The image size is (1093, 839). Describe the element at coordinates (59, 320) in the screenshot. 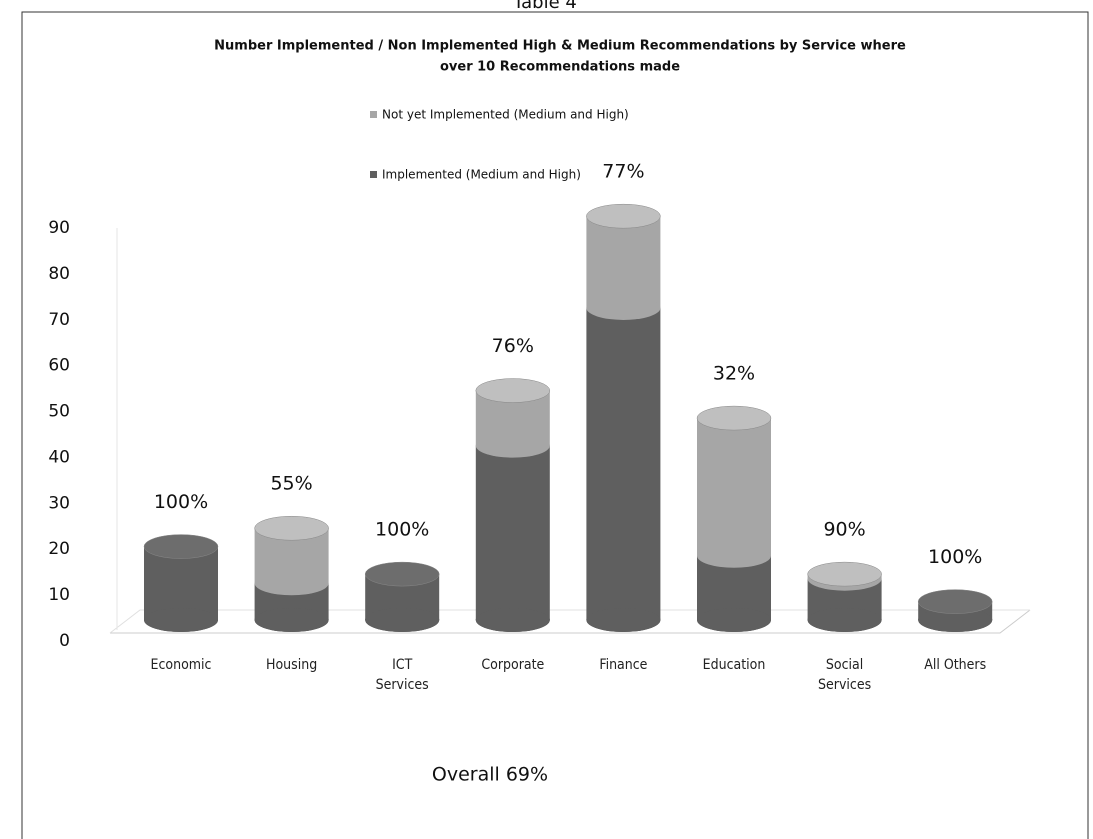

I see `y-tick-label: 70` at that location.